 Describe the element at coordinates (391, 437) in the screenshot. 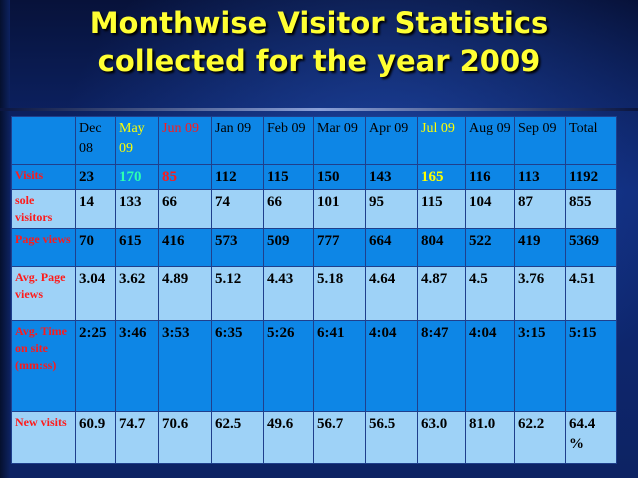

I see `table-cell: 56.5` at that location.